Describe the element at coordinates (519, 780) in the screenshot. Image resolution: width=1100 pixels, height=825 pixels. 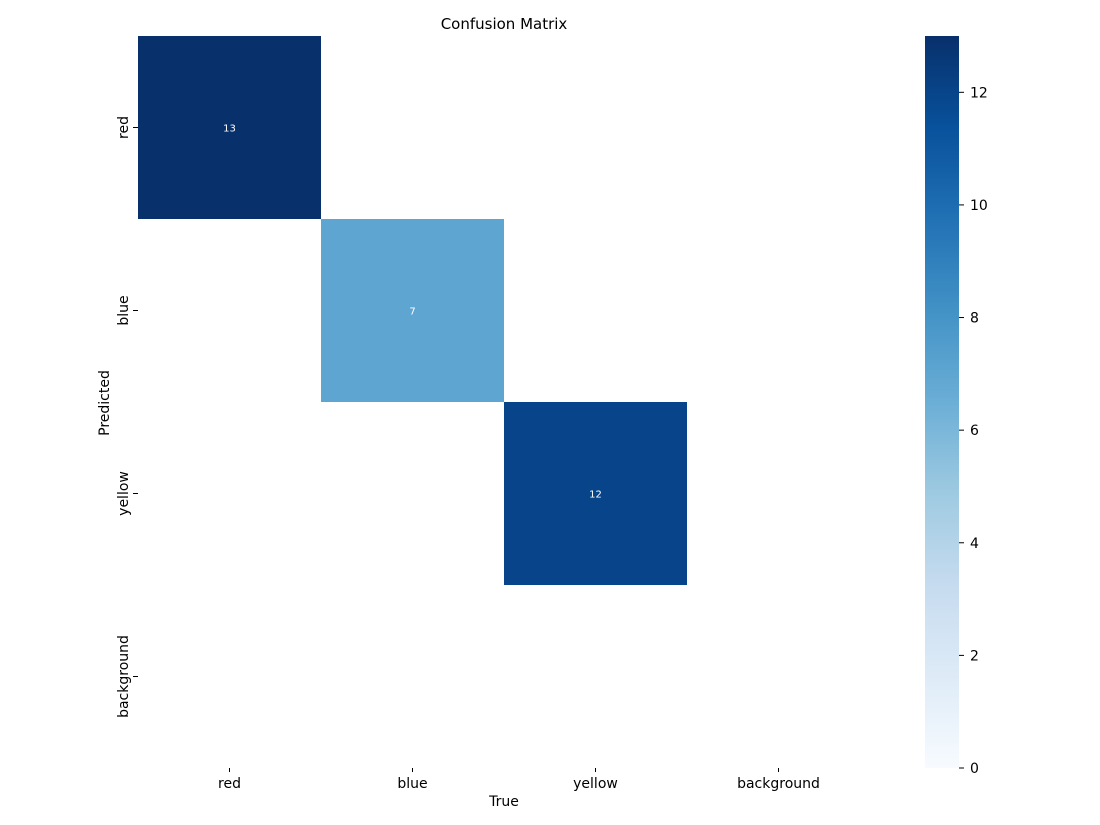
I see `x-axis-ticks: red blue yellow background` at that location.